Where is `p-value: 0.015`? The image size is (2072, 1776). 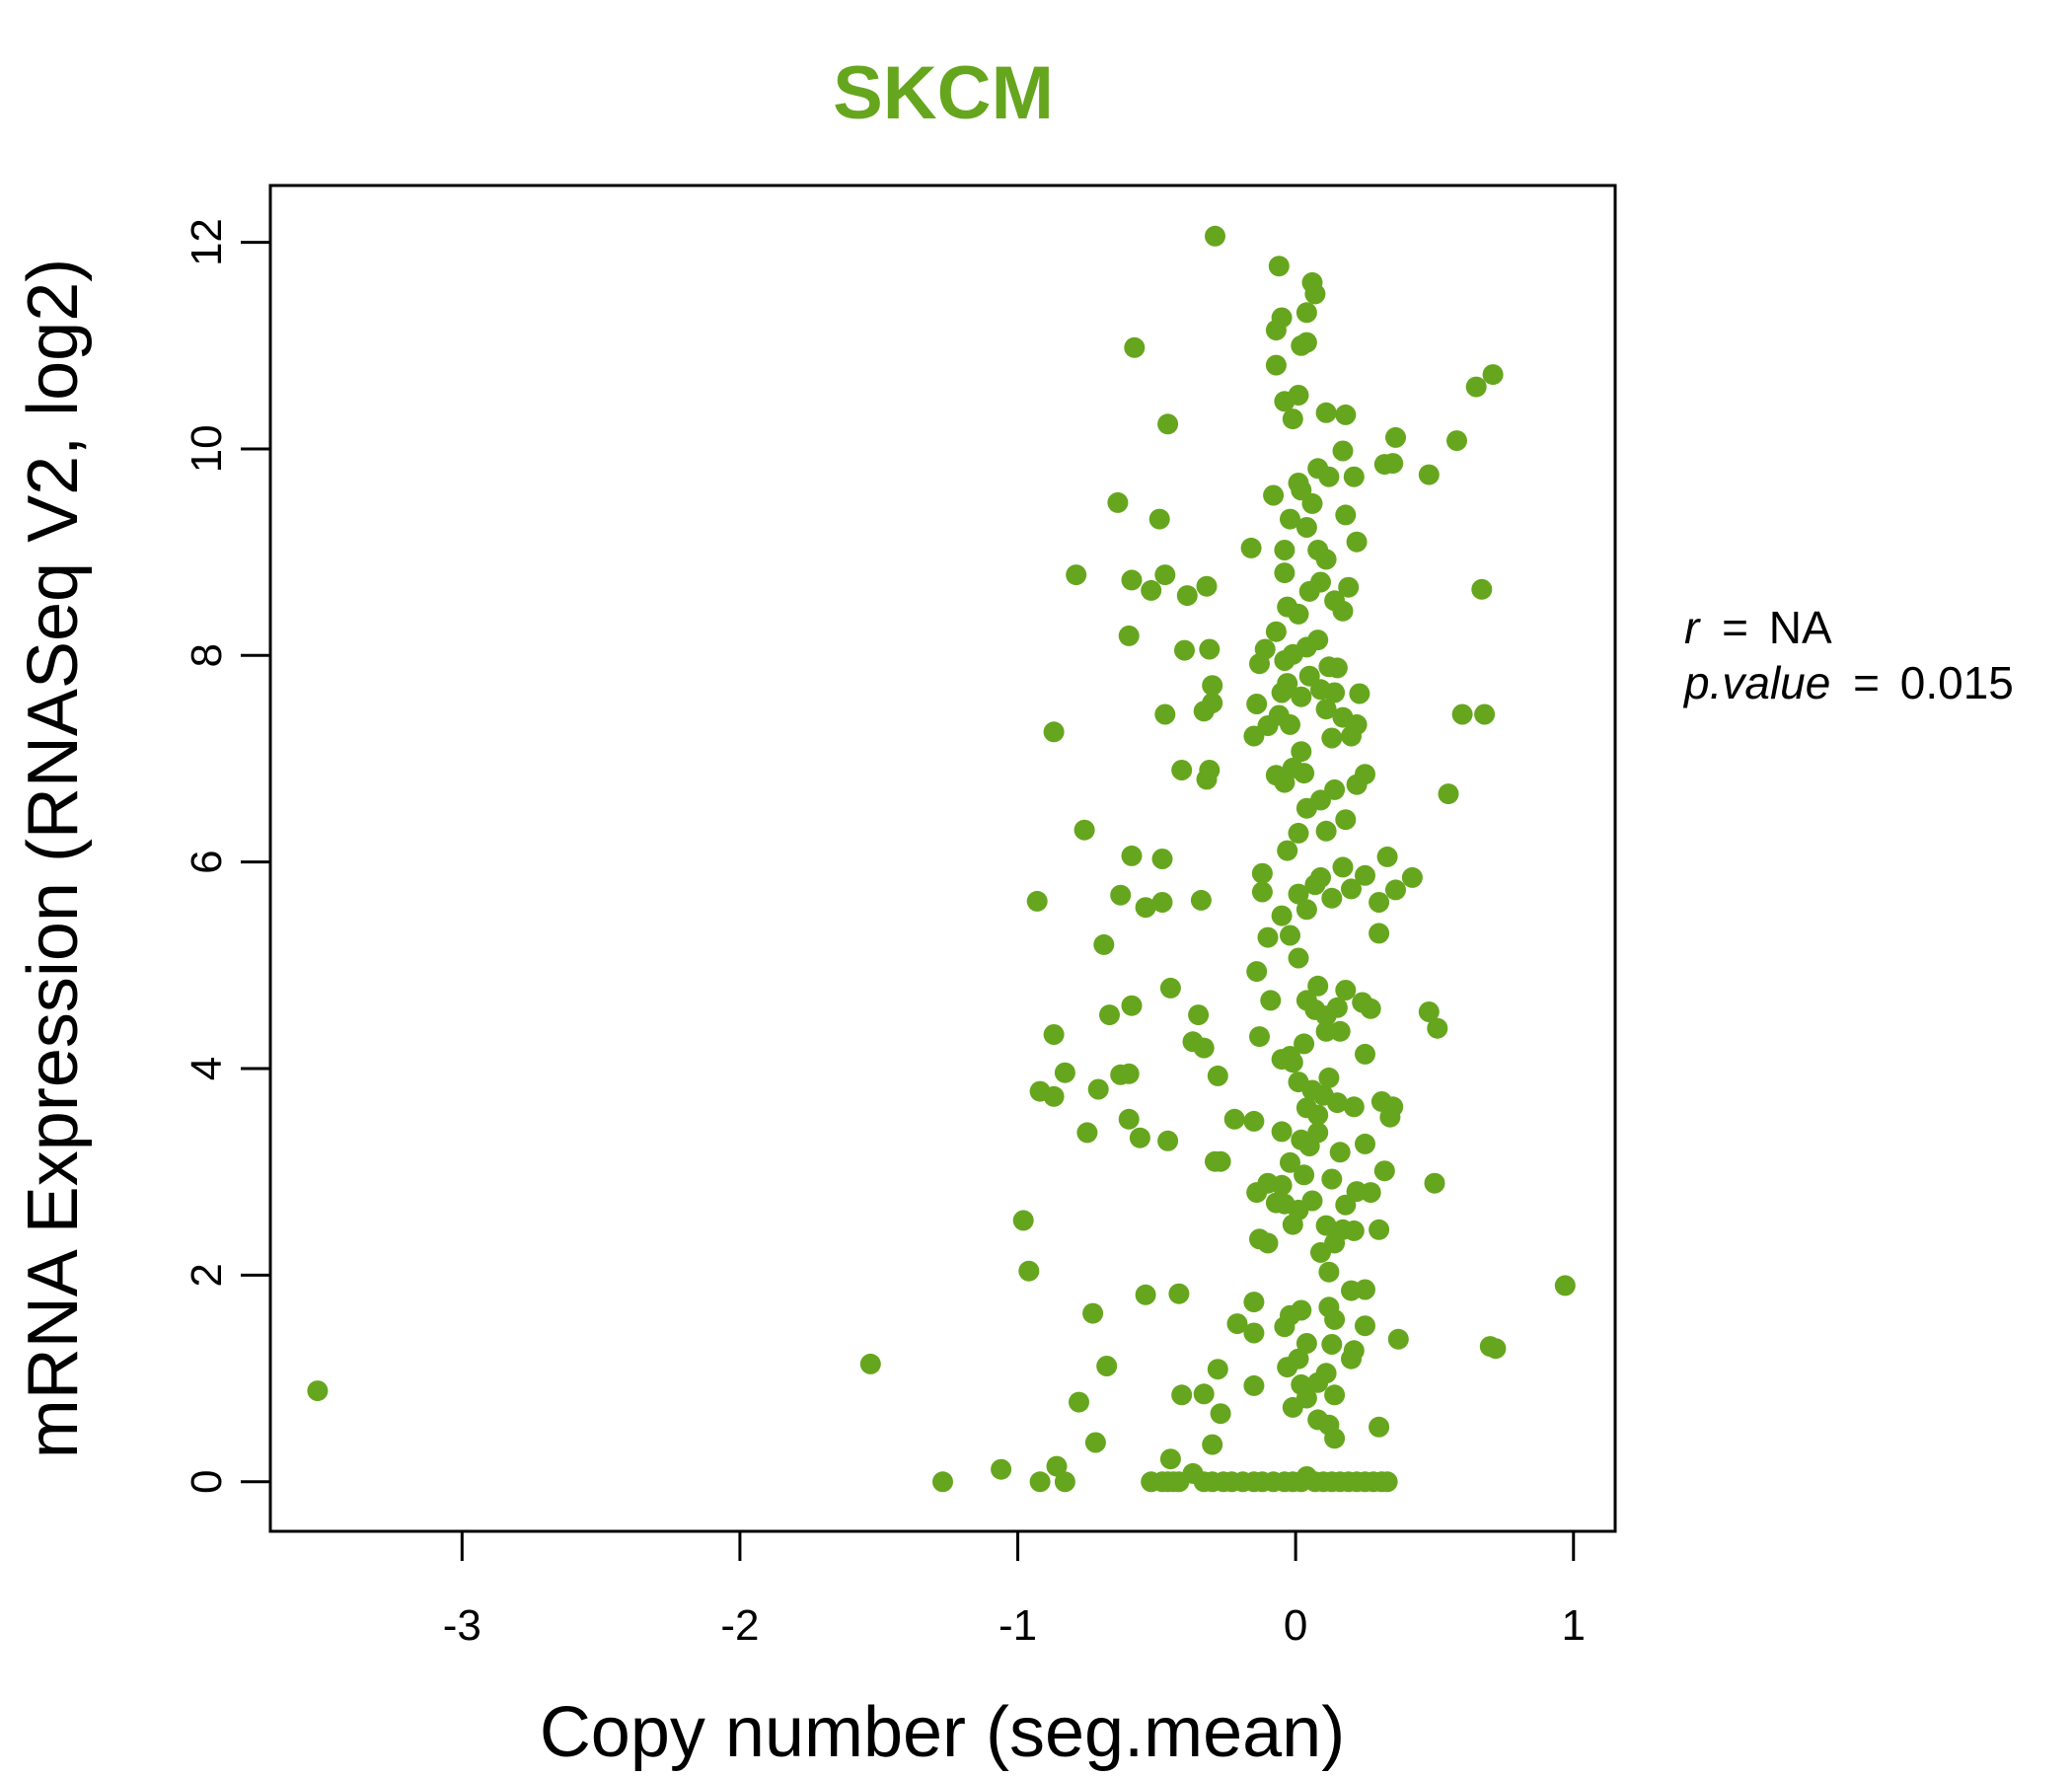
p-value: 0.015 is located at coordinates (1957, 683).